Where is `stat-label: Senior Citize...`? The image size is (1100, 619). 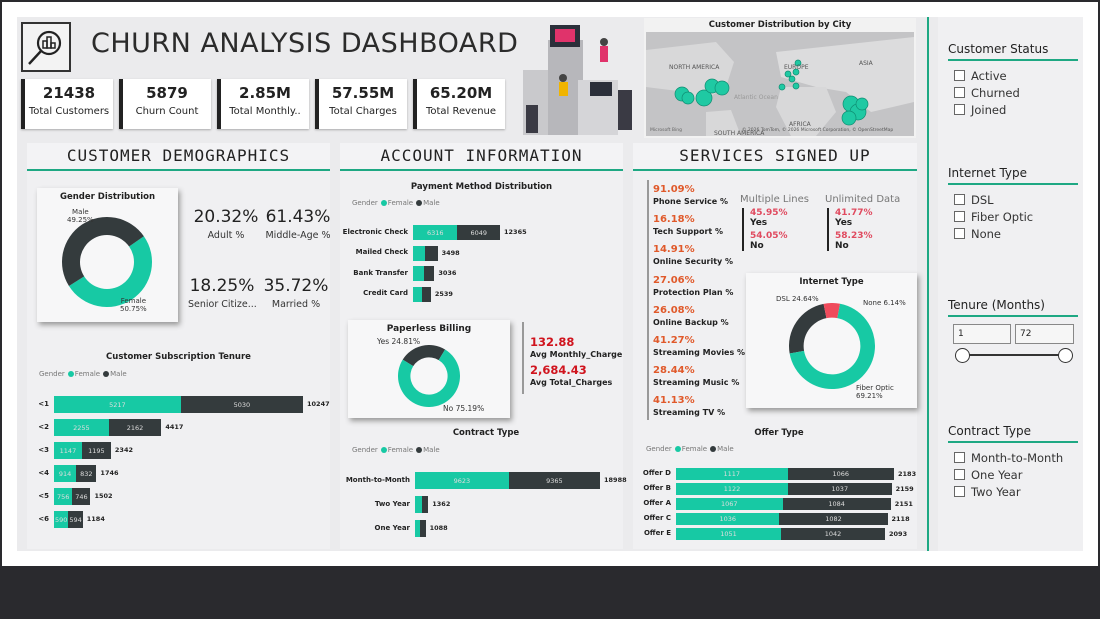
stat-label: Senior Citize... is located at coordinates (222, 304).